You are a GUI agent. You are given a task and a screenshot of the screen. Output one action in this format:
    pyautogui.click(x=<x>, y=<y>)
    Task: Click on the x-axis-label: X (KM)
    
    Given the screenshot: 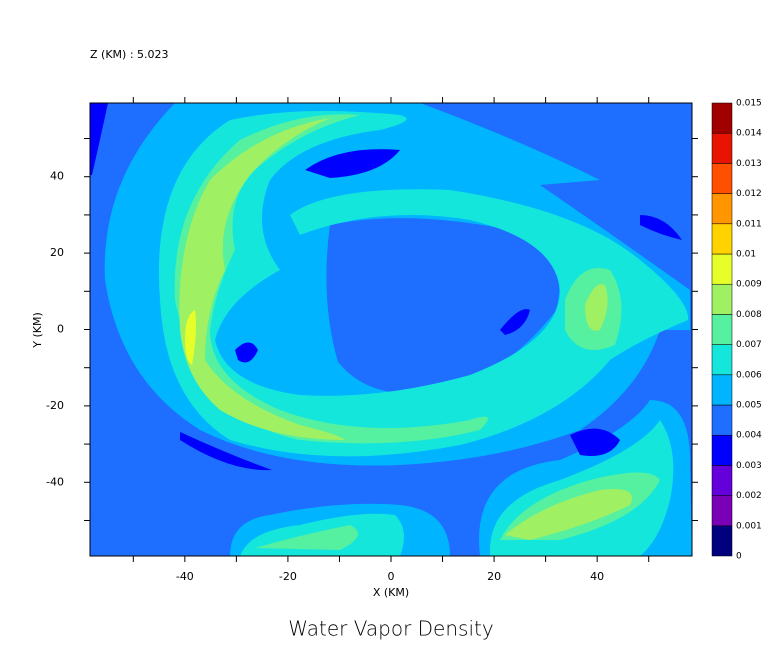 What is the action you would take?
    pyautogui.click(x=391, y=592)
    